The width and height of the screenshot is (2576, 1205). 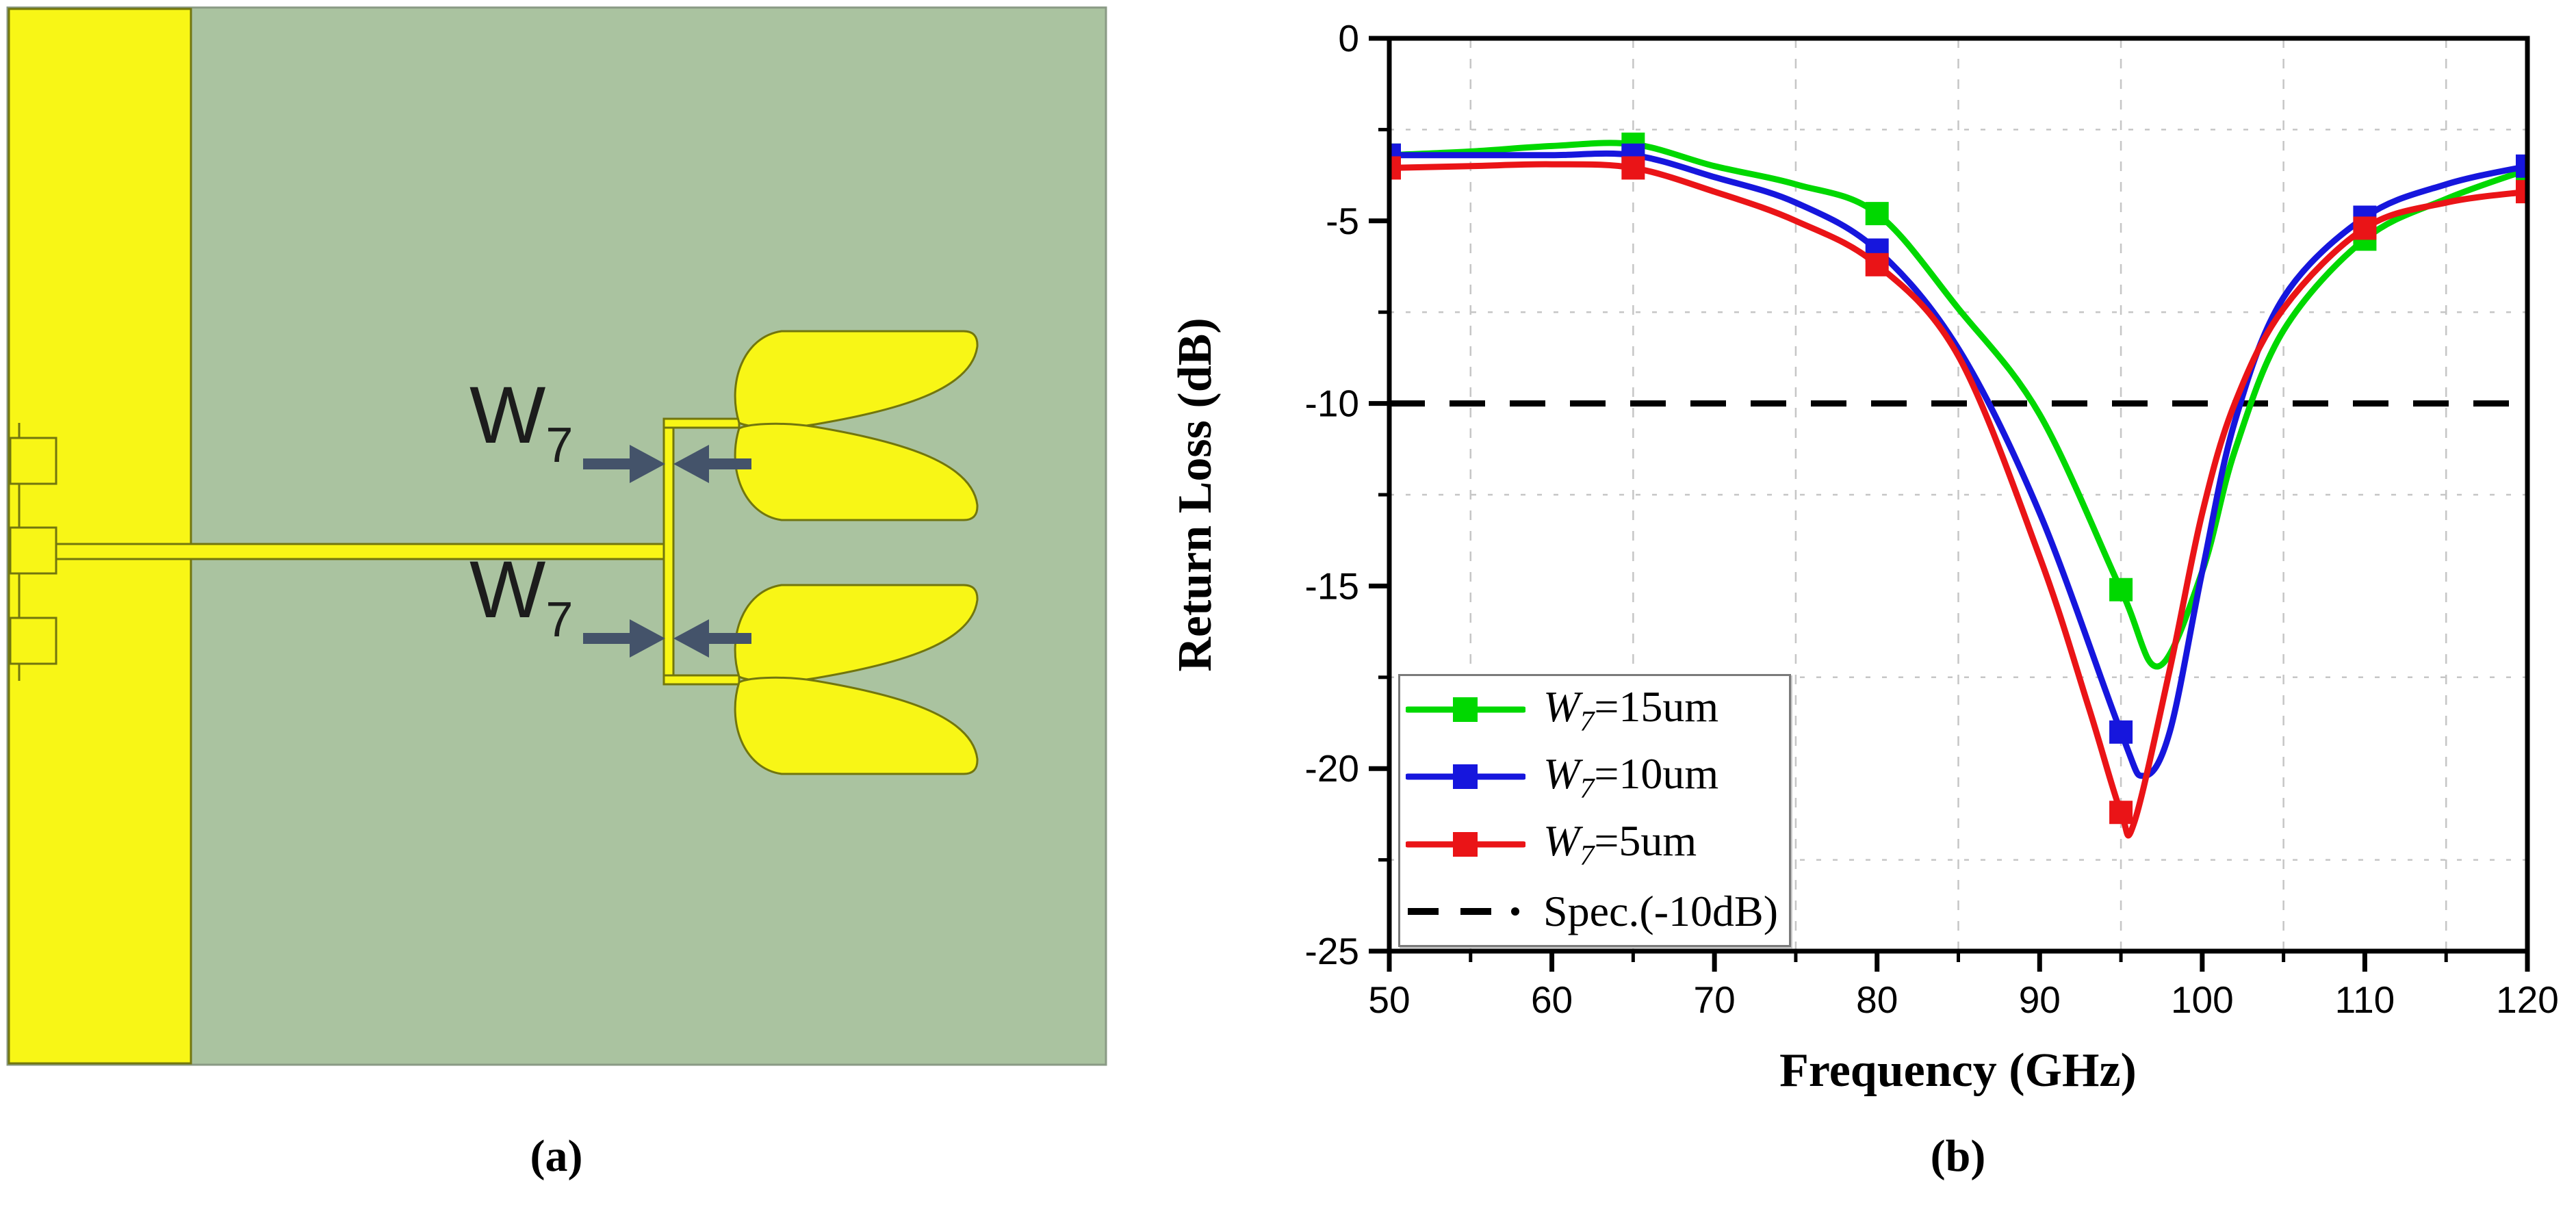 What do you see at coordinates (2527, 1000) in the screenshot?
I see `x-tick-label: 120` at bounding box center [2527, 1000].